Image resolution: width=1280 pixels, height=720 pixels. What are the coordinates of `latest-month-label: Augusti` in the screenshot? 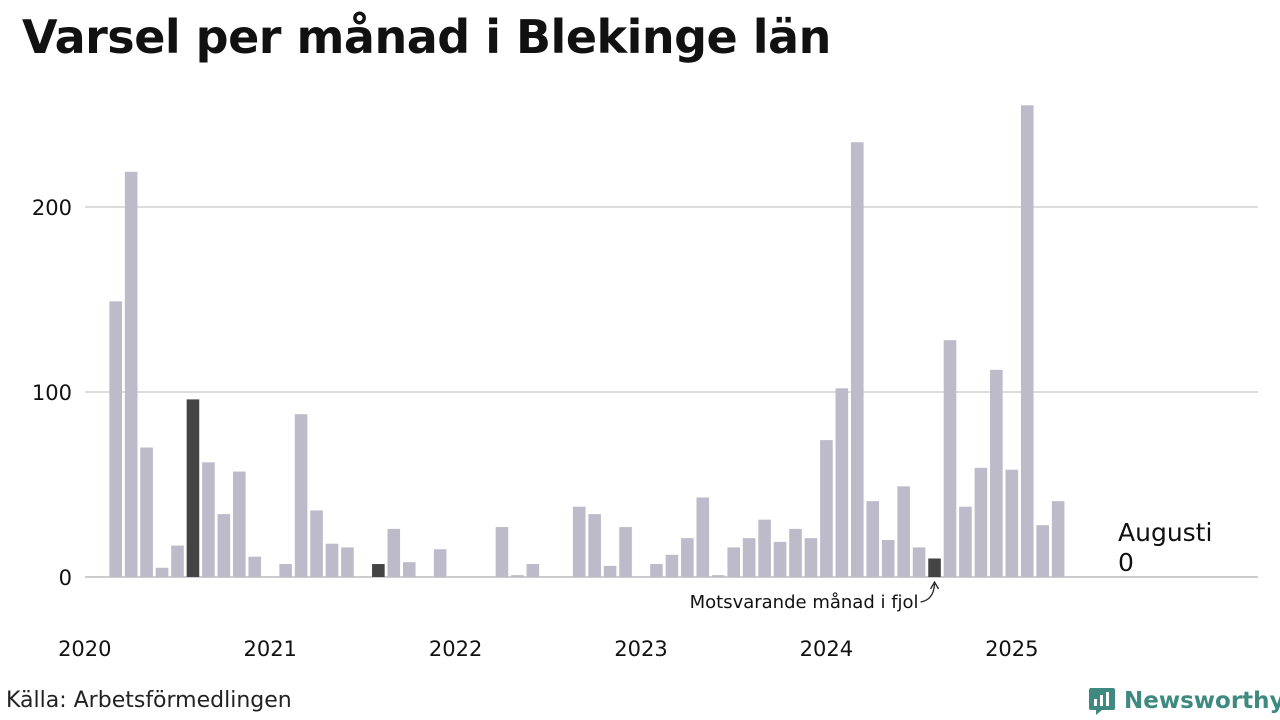 It's located at (1165, 532).